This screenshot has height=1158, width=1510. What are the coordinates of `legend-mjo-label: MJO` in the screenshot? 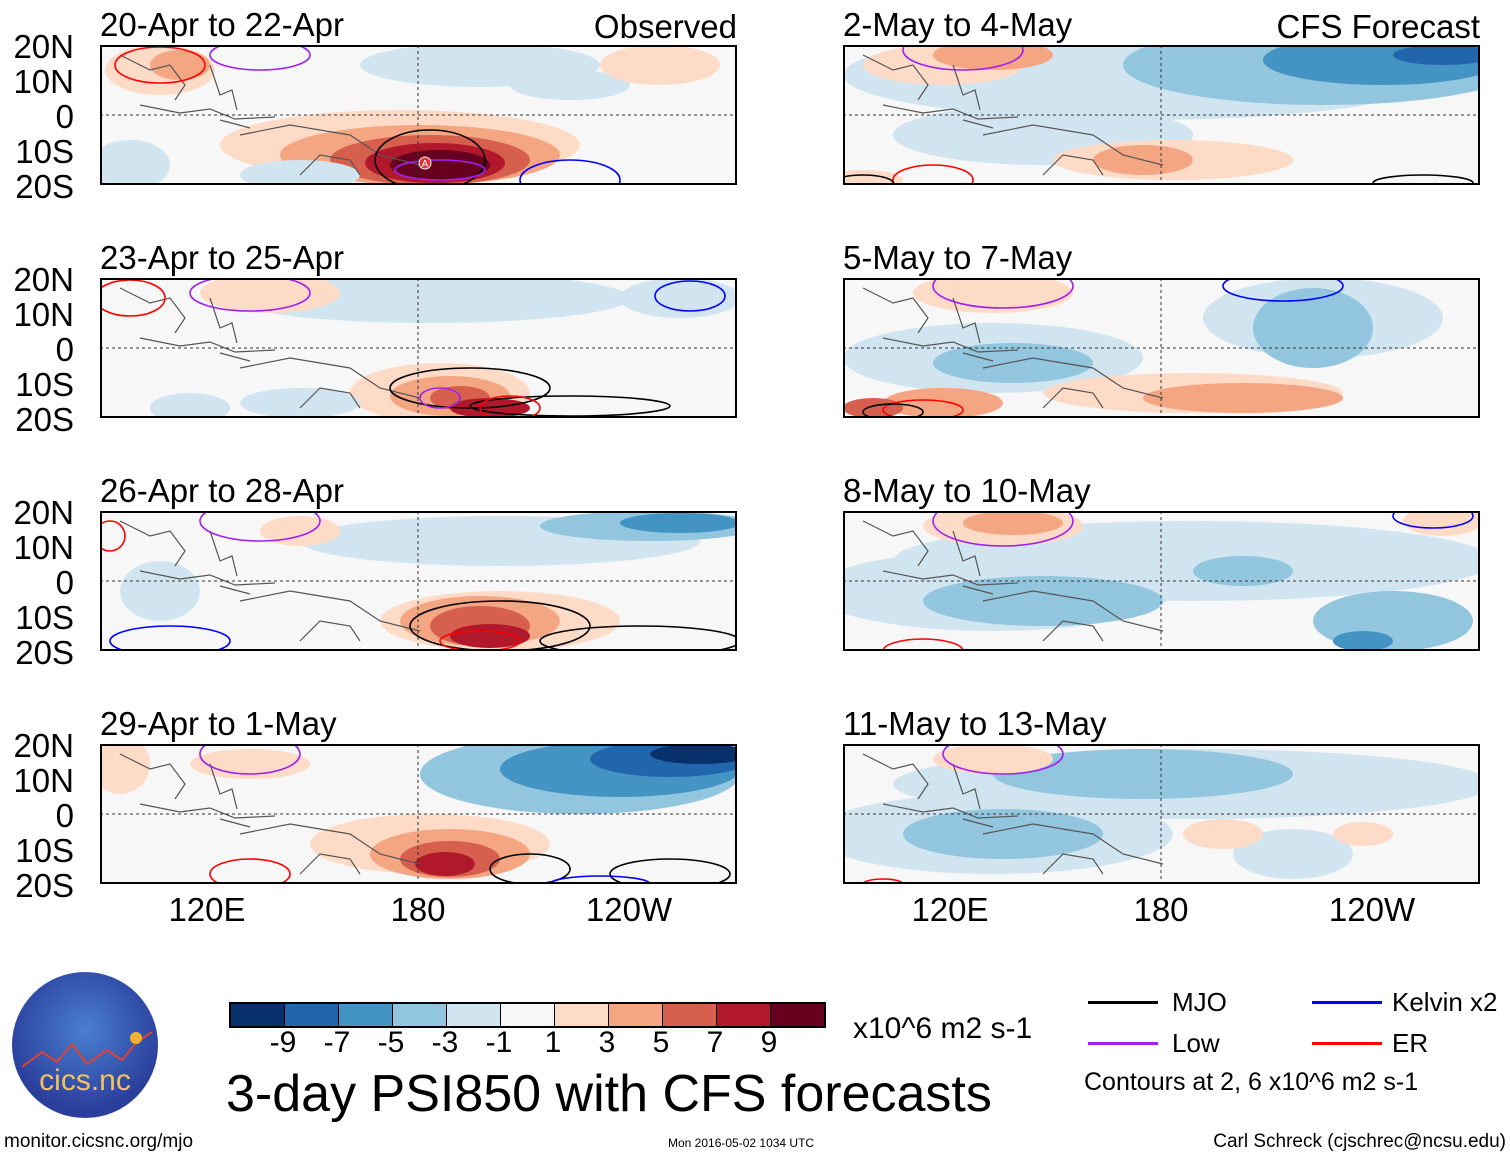 It's located at (1199, 1002).